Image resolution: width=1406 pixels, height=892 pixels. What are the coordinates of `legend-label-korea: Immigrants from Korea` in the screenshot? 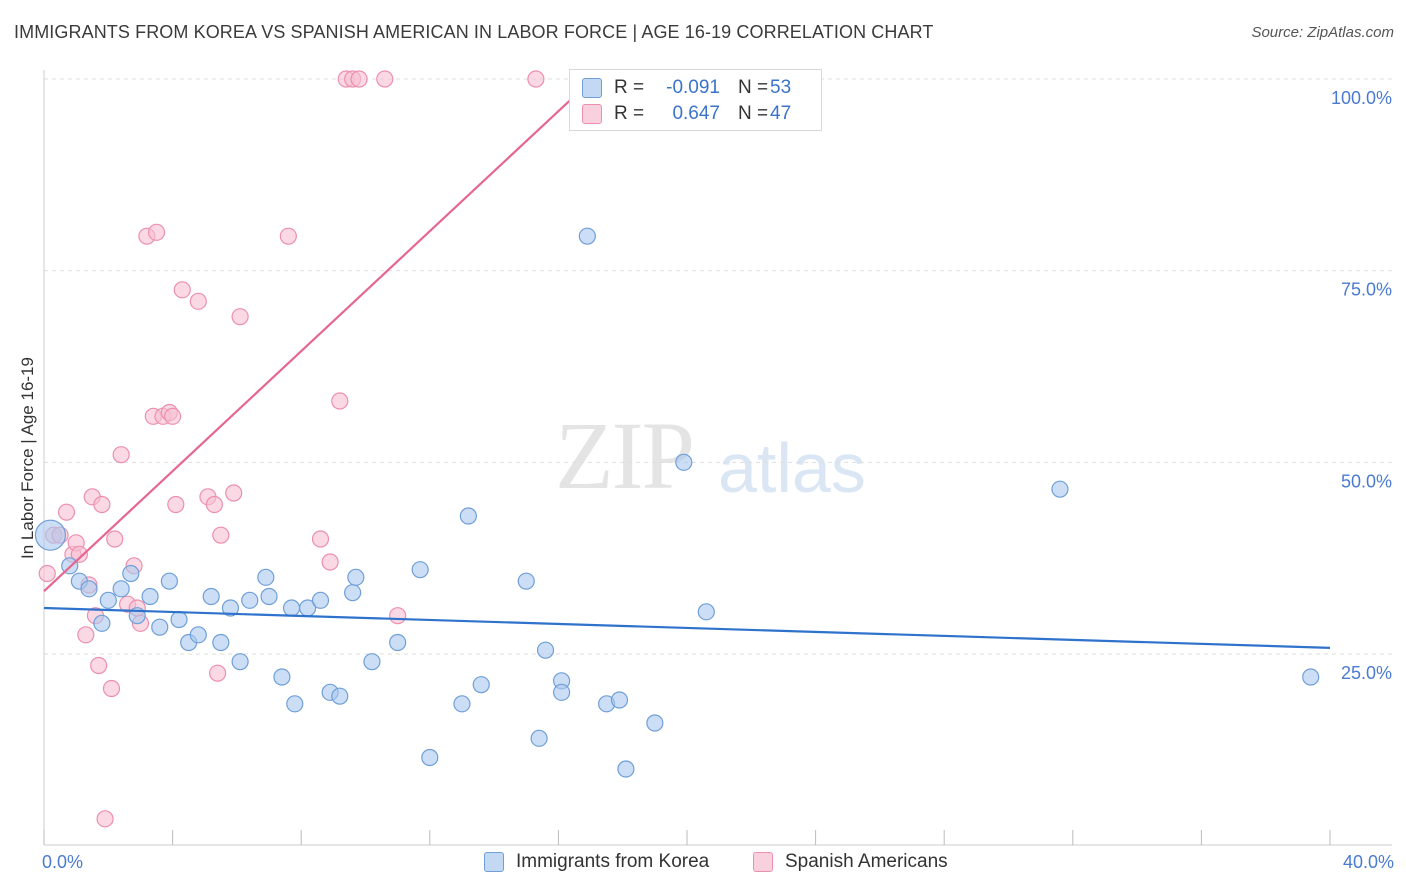 It's located at (613, 861).